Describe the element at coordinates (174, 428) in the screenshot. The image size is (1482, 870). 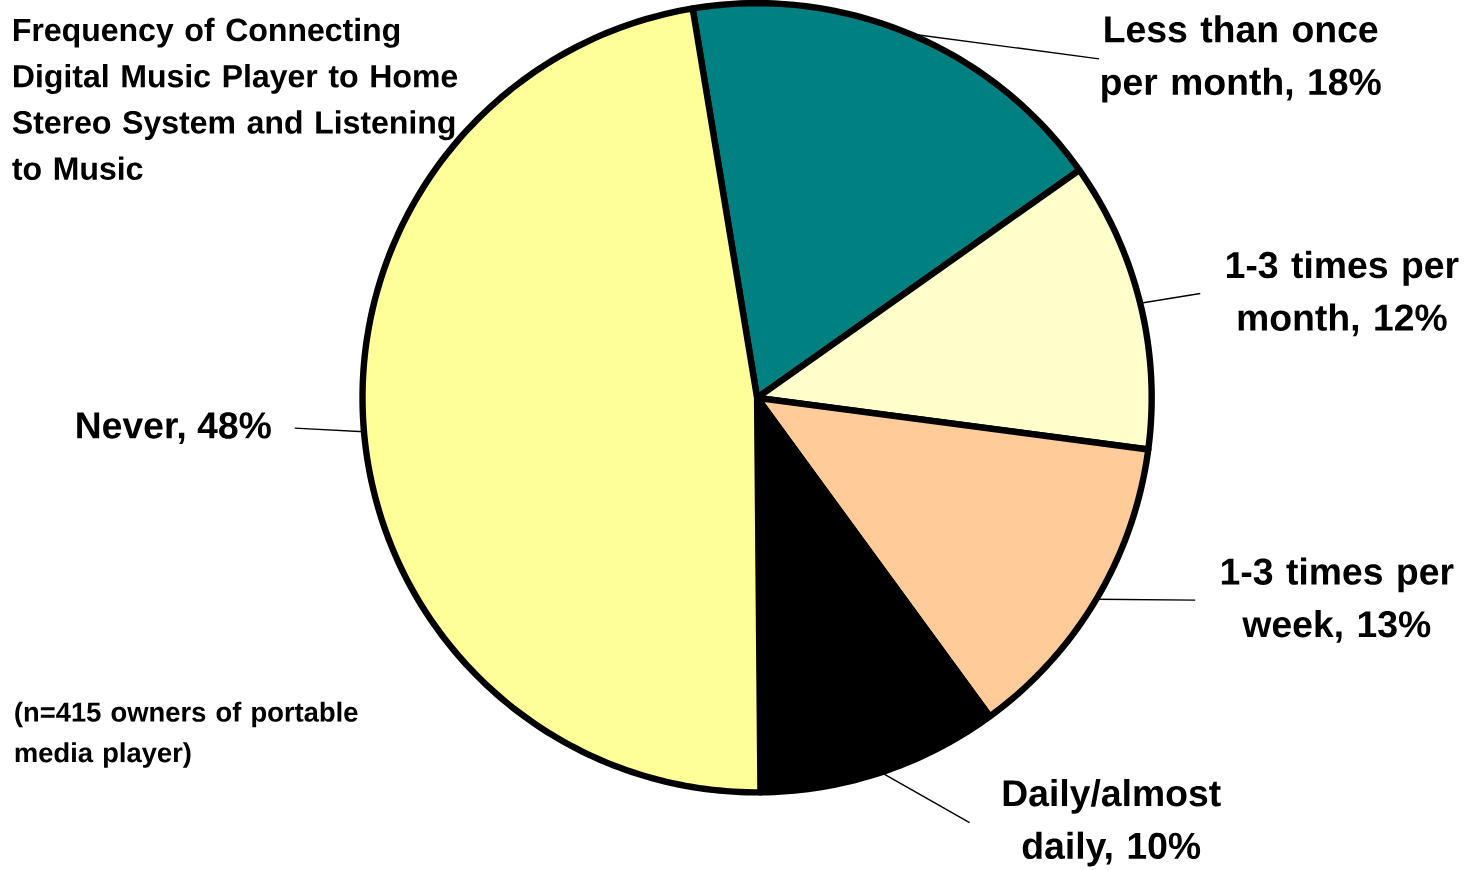
I see `slice-label: Never, 48%` at that location.